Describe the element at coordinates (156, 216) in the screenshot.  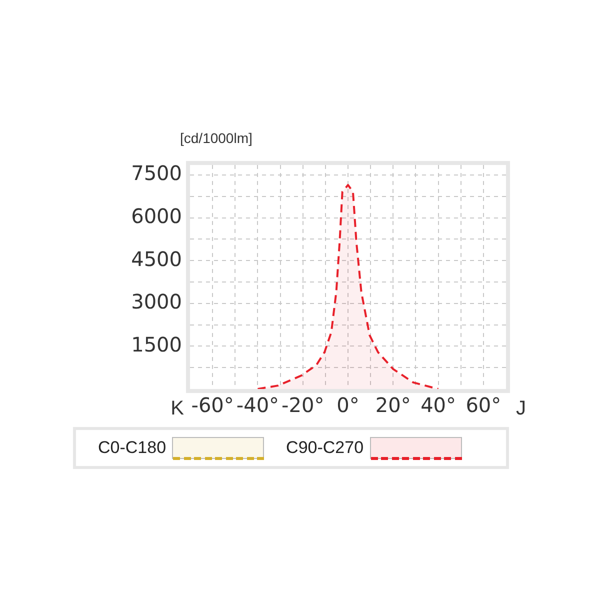
I see `y-tick-label: 6000` at that location.